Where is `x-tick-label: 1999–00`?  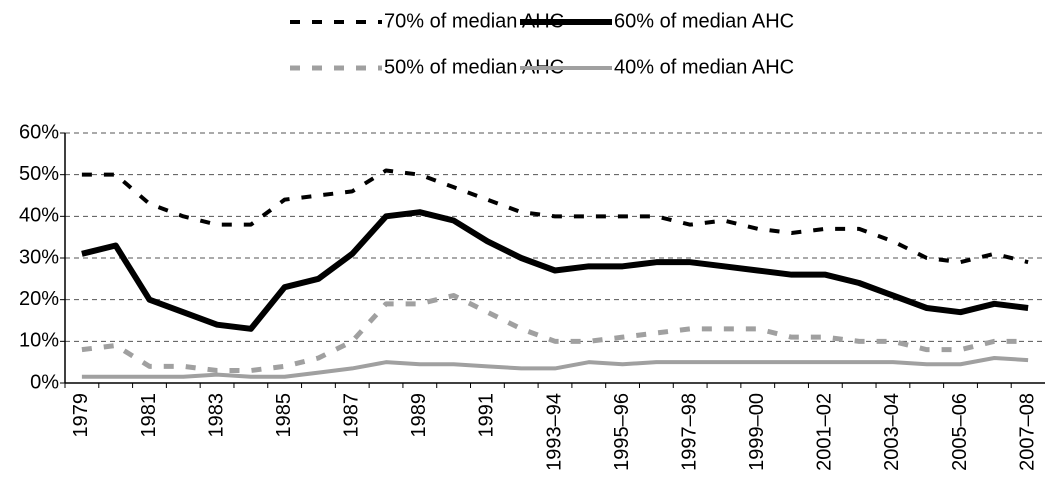
x-tick-label: 1999–00 is located at coordinates (757, 432).